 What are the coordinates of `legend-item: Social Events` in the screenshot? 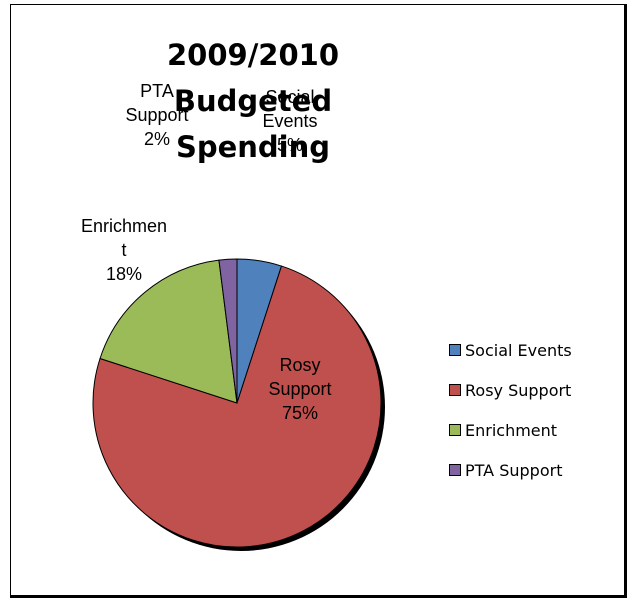 It's located at (510, 350).